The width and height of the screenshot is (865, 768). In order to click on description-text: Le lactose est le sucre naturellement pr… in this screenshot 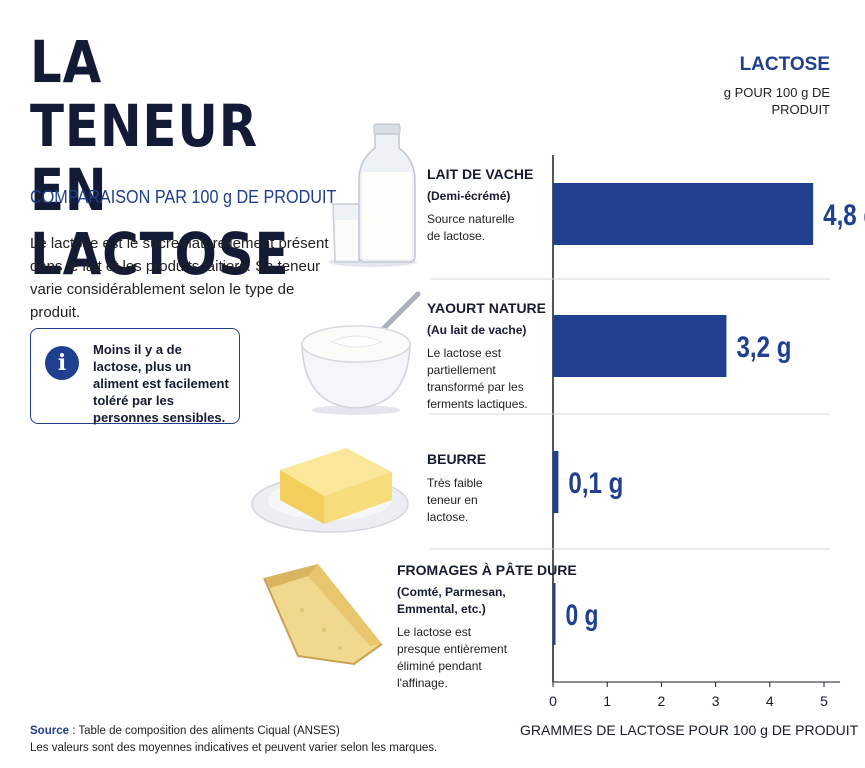, I will do `click(179, 278)`.